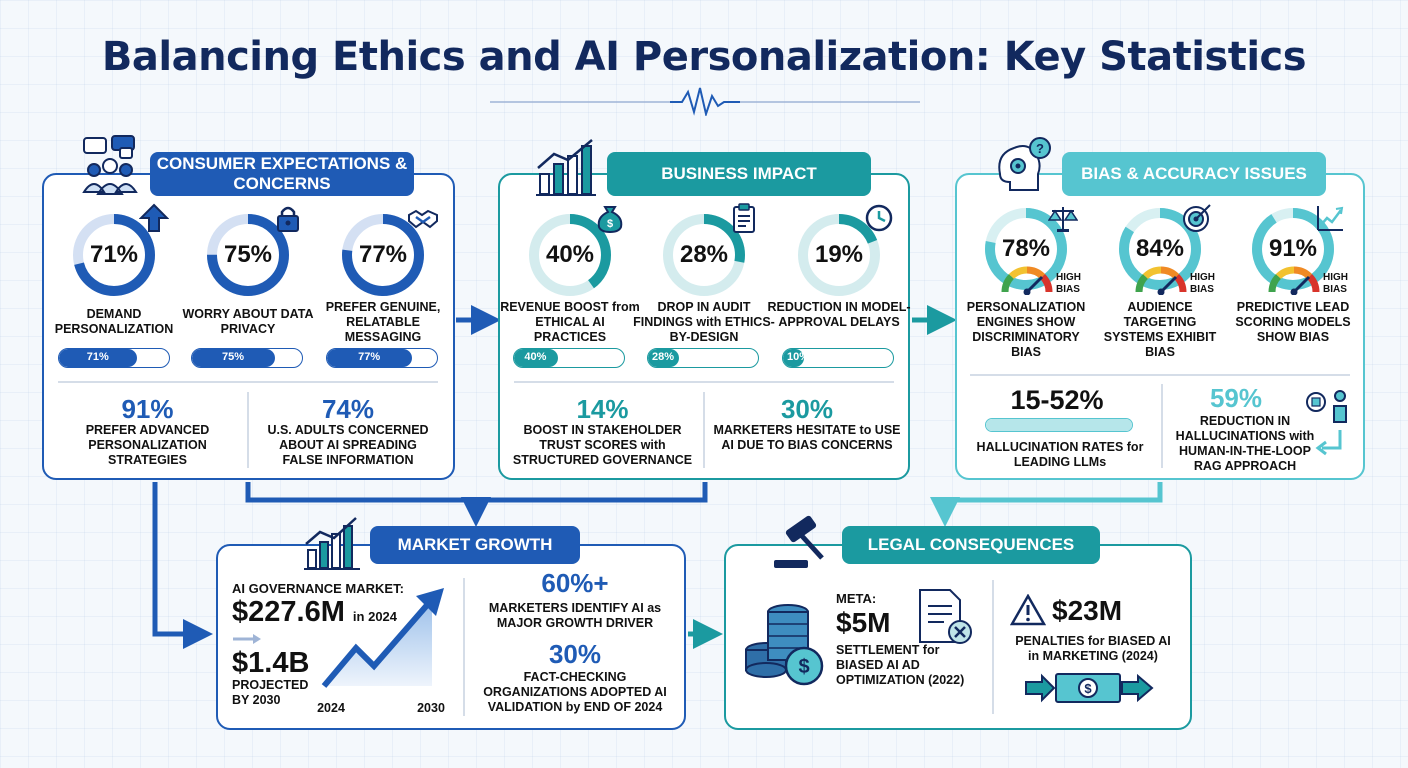 The height and width of the screenshot is (768, 1408). What do you see at coordinates (288, 219) in the screenshot?
I see `lock-icon` at bounding box center [288, 219].